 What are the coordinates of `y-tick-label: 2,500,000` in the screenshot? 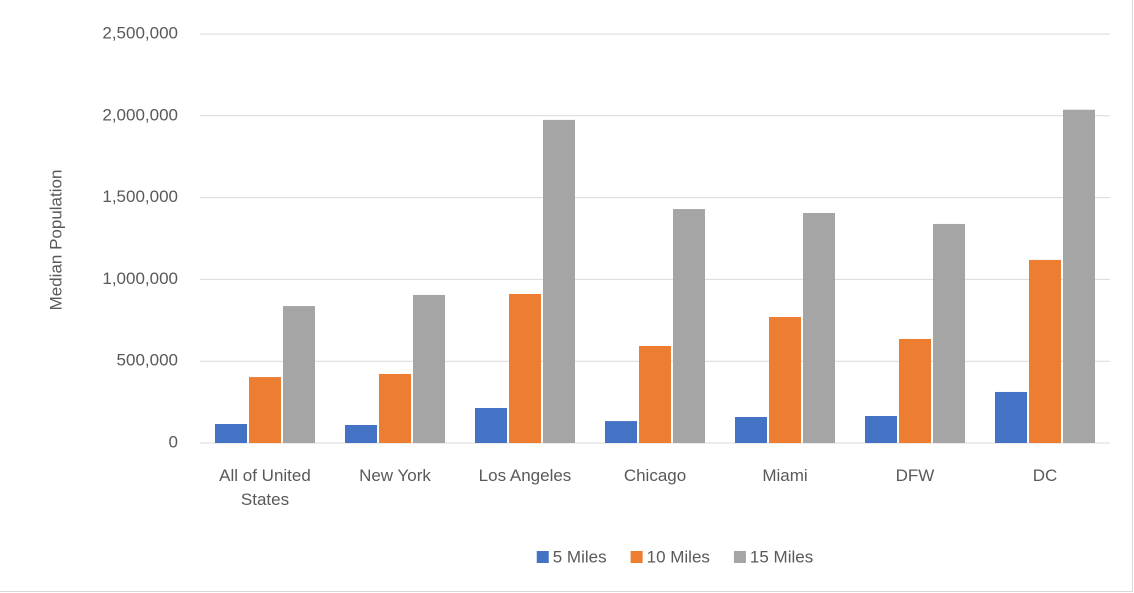 It's located at (140, 32).